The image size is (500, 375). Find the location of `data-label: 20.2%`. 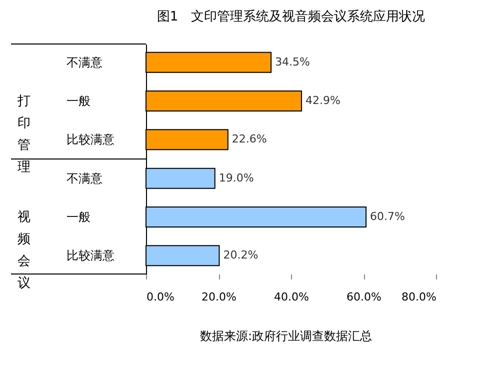

data-label: 20.2% is located at coordinates (240, 255).